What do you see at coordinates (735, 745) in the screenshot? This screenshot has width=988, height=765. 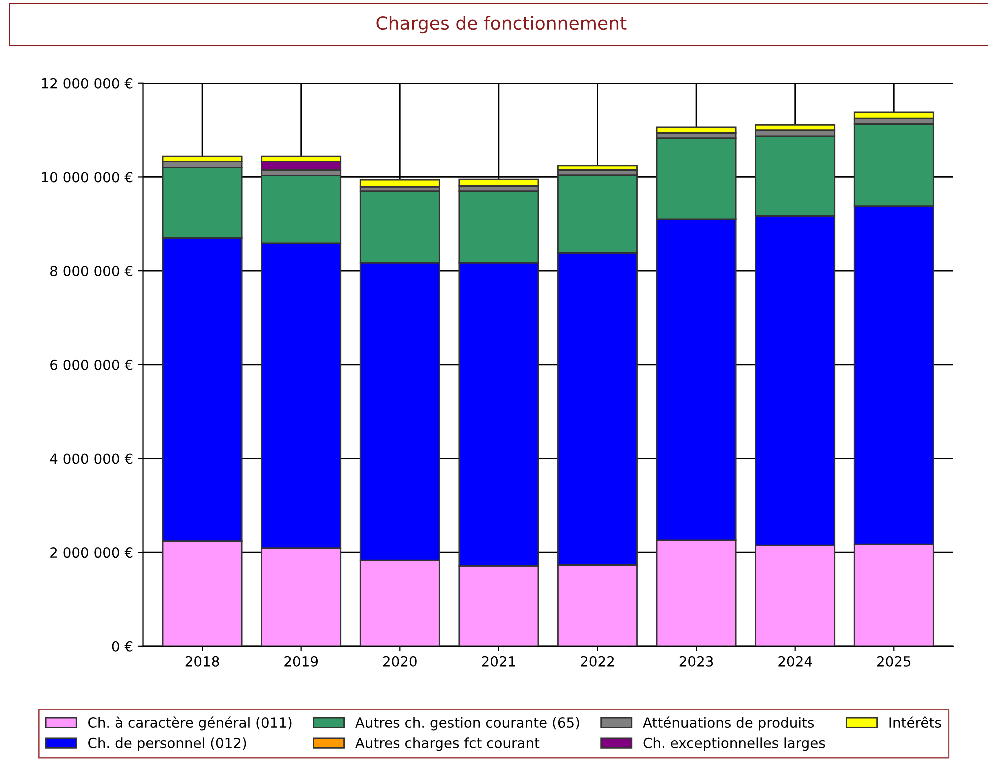 I see `legend-label: Ch. exceptionnelles larges` at bounding box center [735, 745].